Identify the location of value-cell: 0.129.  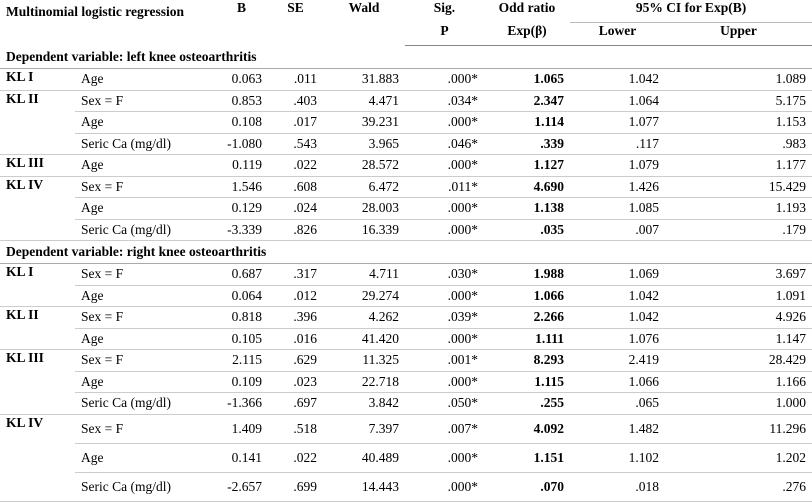
(241, 208).